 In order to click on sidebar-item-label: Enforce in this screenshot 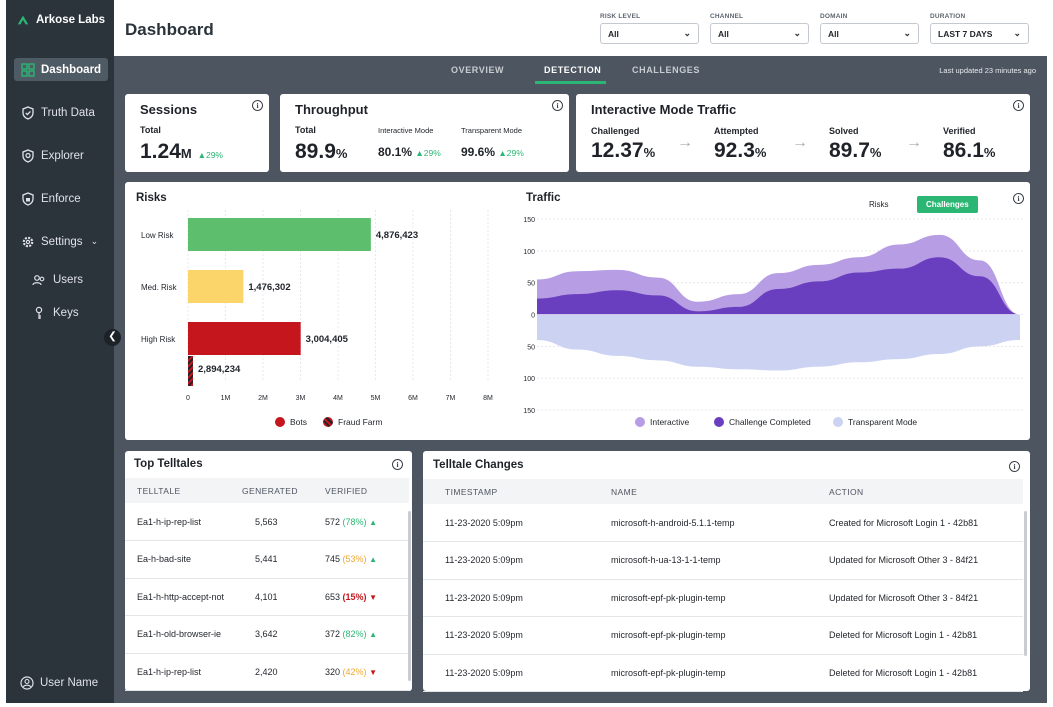, I will do `click(61, 198)`.